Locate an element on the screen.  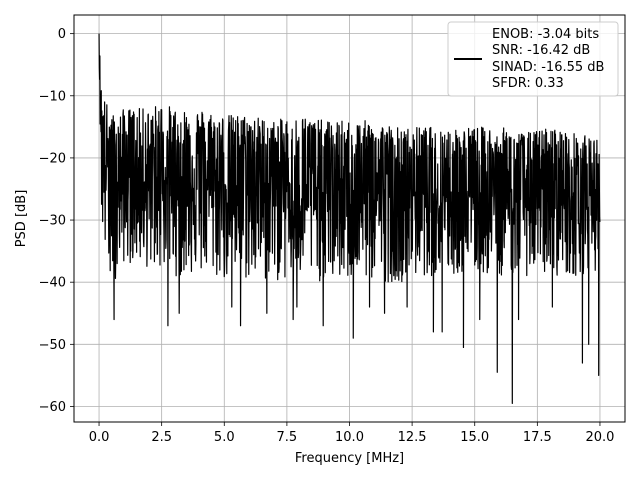
x-tick-label: 5.0 is located at coordinates (224, 437).